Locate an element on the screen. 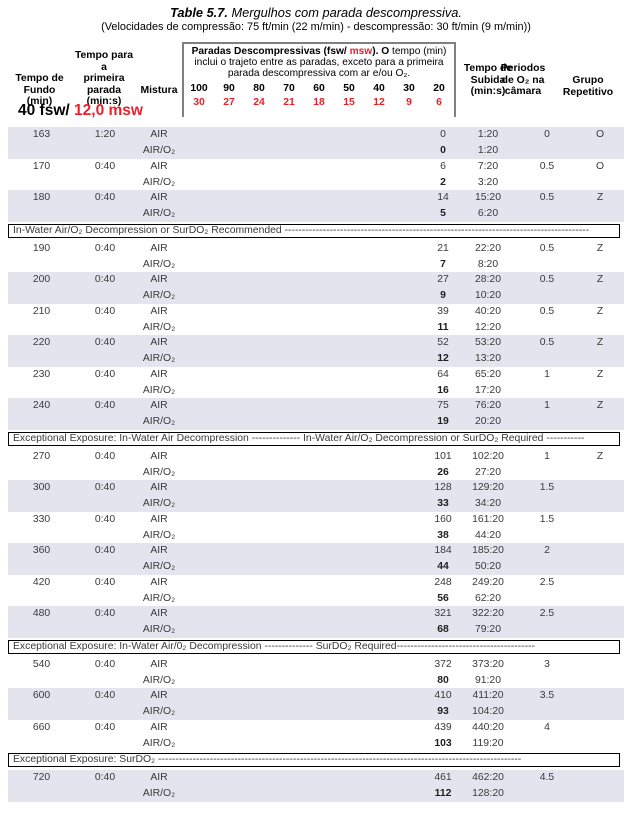  cell-ascent-time: 440:20 is located at coordinates (488, 727).